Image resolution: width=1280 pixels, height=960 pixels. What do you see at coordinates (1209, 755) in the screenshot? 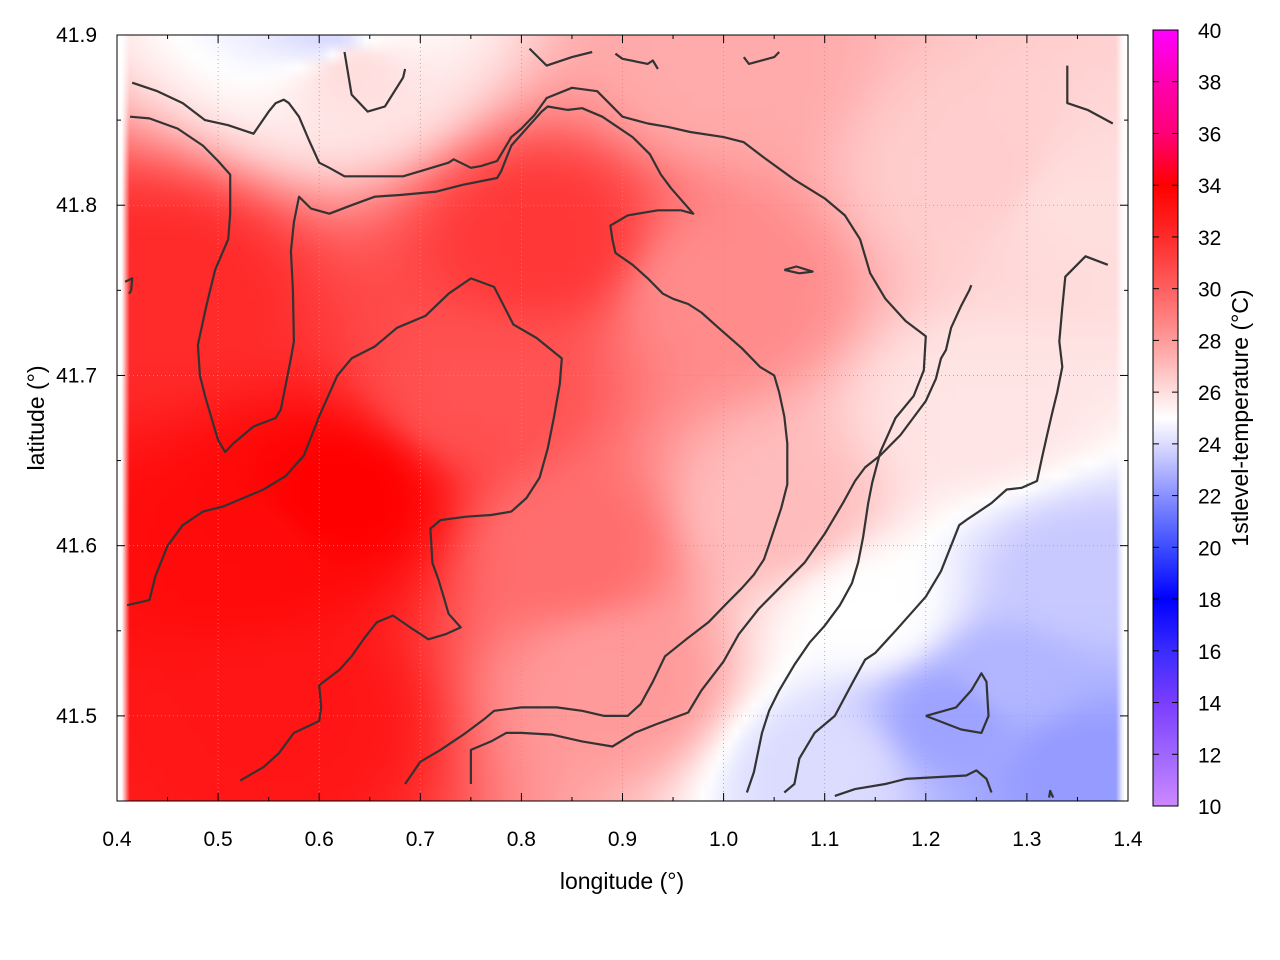
I see `colorbar-tick-label: 12` at bounding box center [1209, 755].